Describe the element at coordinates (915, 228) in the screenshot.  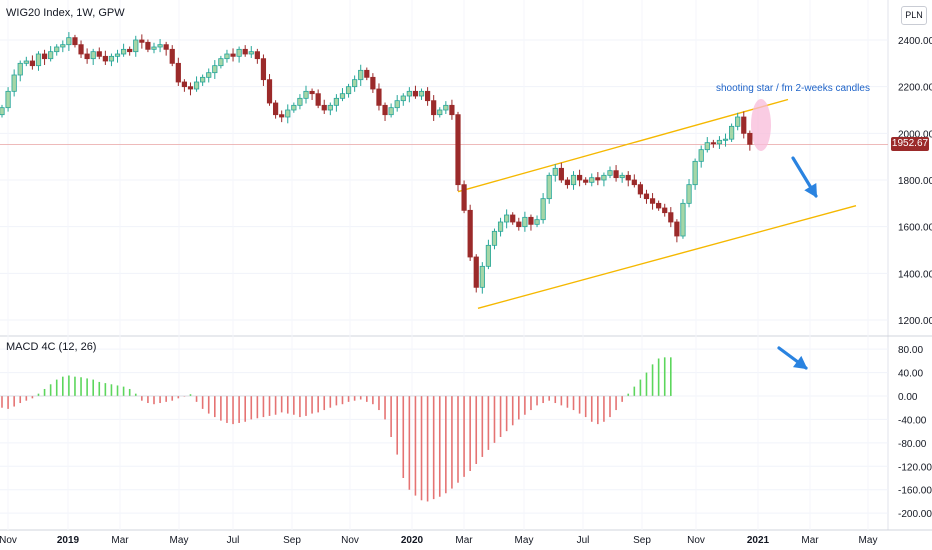
I see `price-tick-label: 1600.00` at that location.